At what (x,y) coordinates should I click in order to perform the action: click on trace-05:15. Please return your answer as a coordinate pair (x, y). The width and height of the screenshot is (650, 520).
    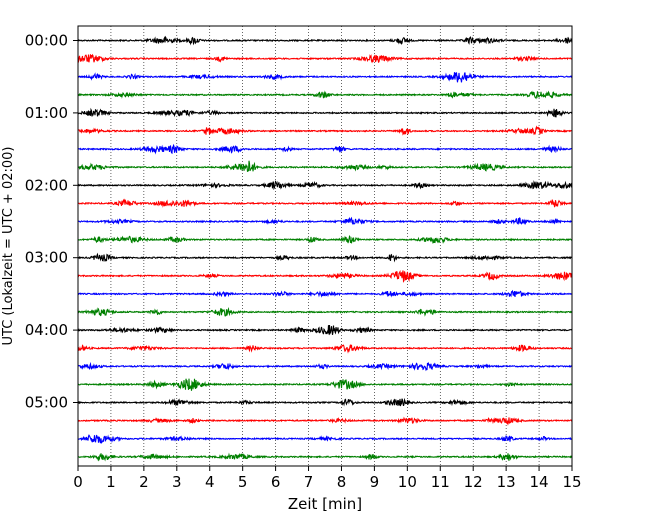
    Looking at the image, I should click on (325, 421).